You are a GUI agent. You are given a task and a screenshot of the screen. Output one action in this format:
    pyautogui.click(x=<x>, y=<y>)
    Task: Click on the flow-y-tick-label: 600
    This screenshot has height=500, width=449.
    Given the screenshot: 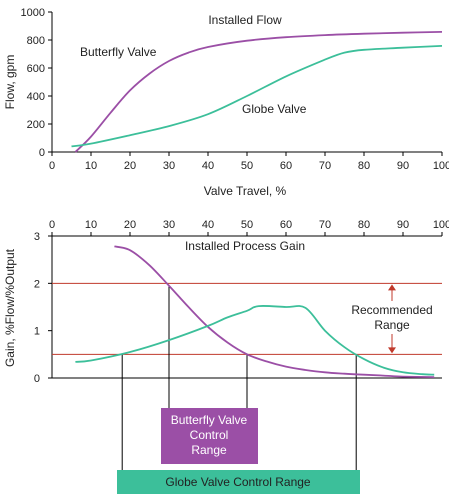 What is the action you would take?
    pyautogui.click(x=36, y=69)
    